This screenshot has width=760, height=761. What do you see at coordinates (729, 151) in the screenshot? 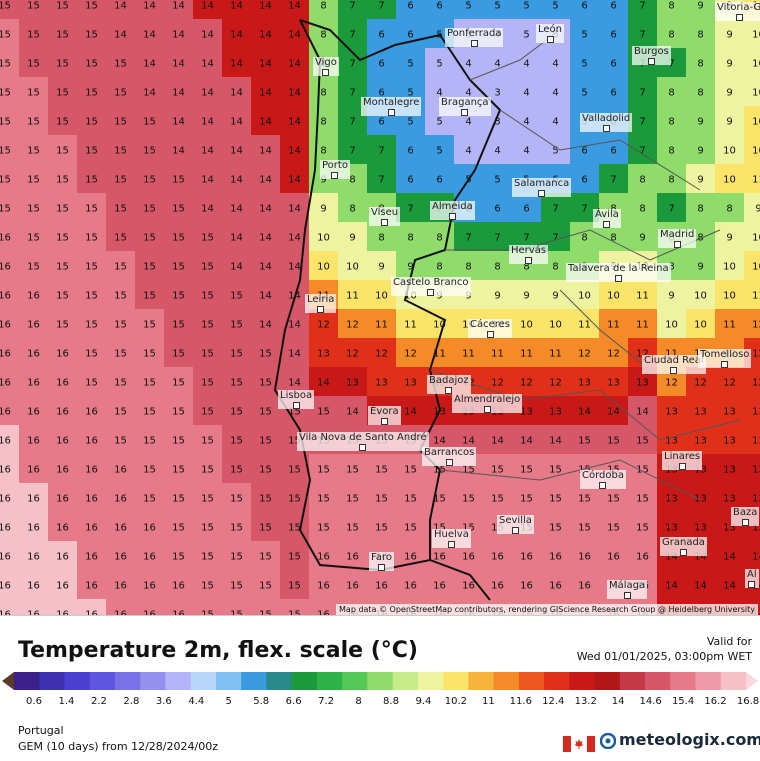
I see `temperature-value: 10` at bounding box center [729, 151].